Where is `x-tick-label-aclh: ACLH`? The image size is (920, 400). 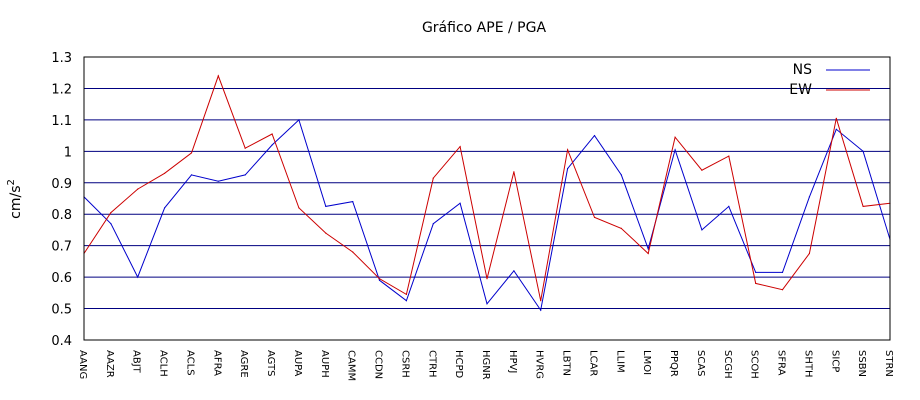
x-tick-label-aclh: ACLH is located at coordinates (163, 363).